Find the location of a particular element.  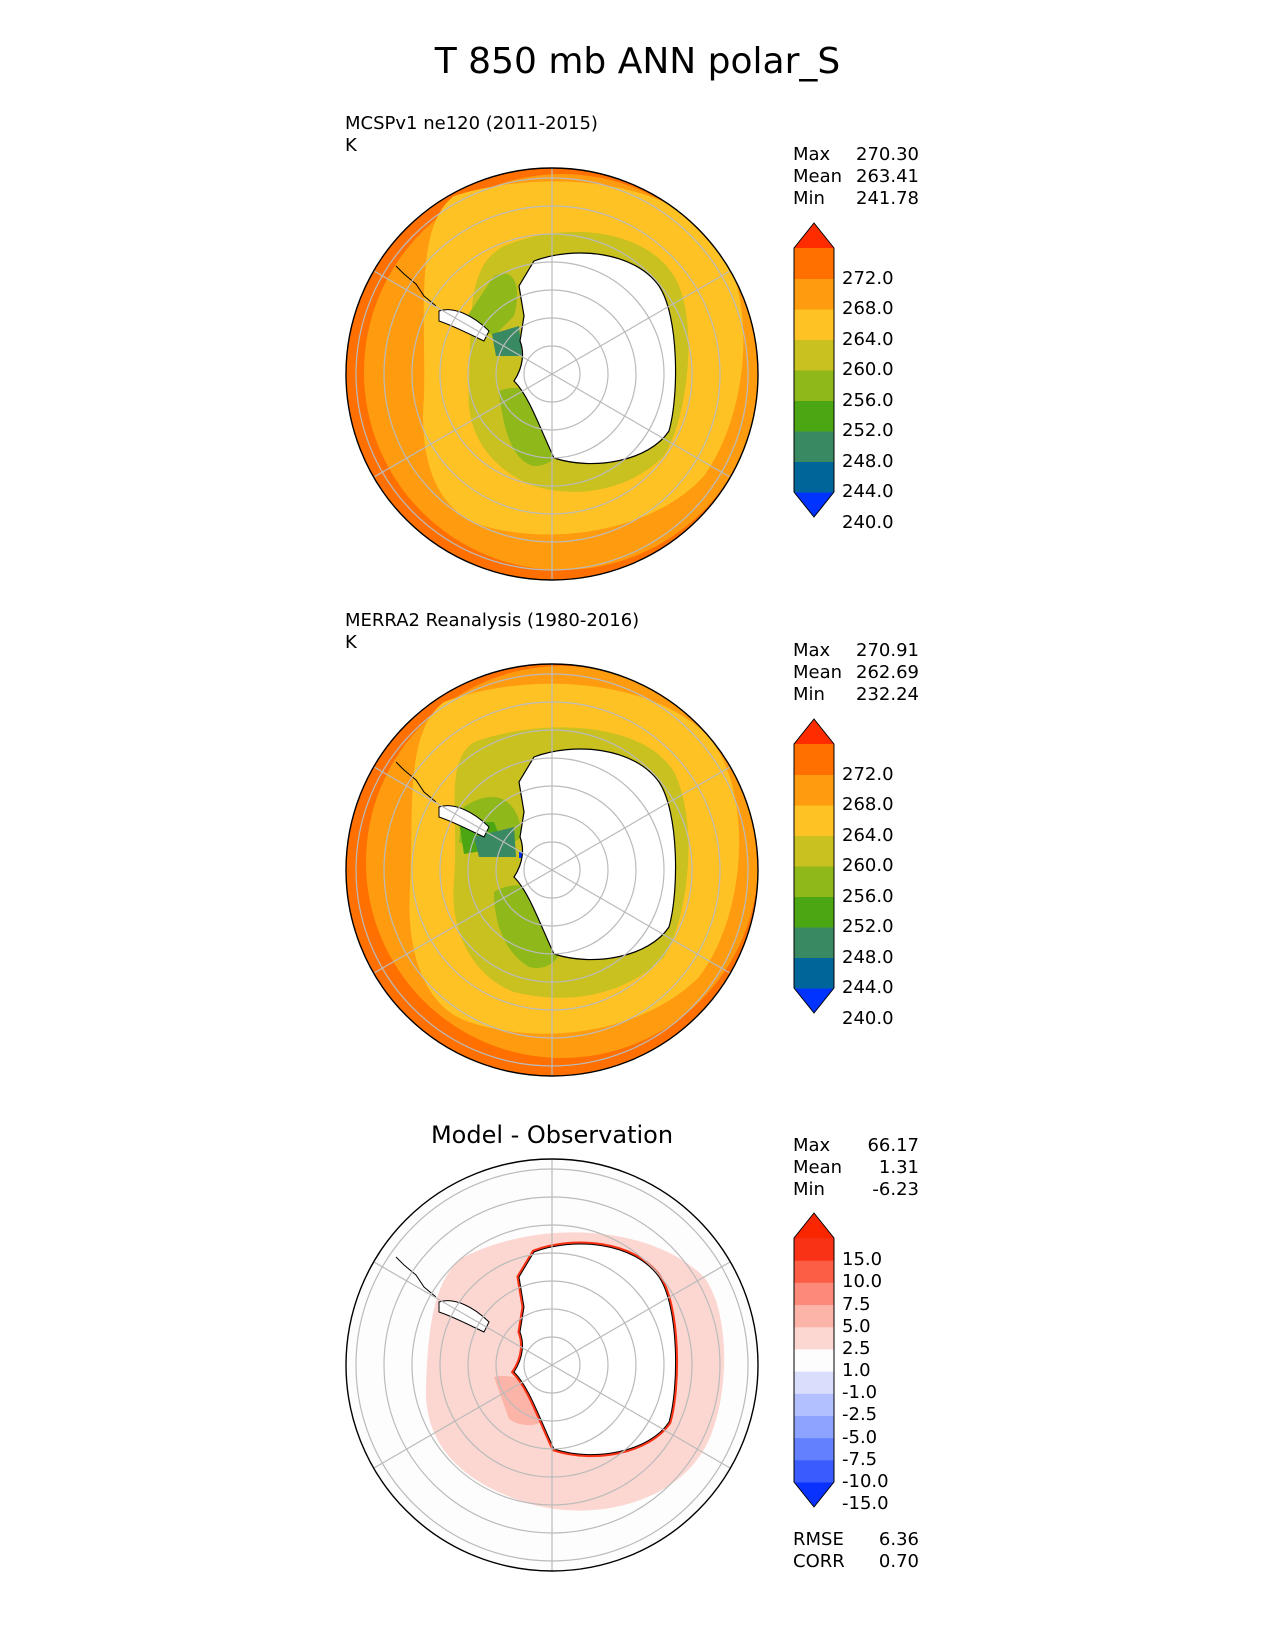

model-panel-units: K is located at coordinates (351, 145).